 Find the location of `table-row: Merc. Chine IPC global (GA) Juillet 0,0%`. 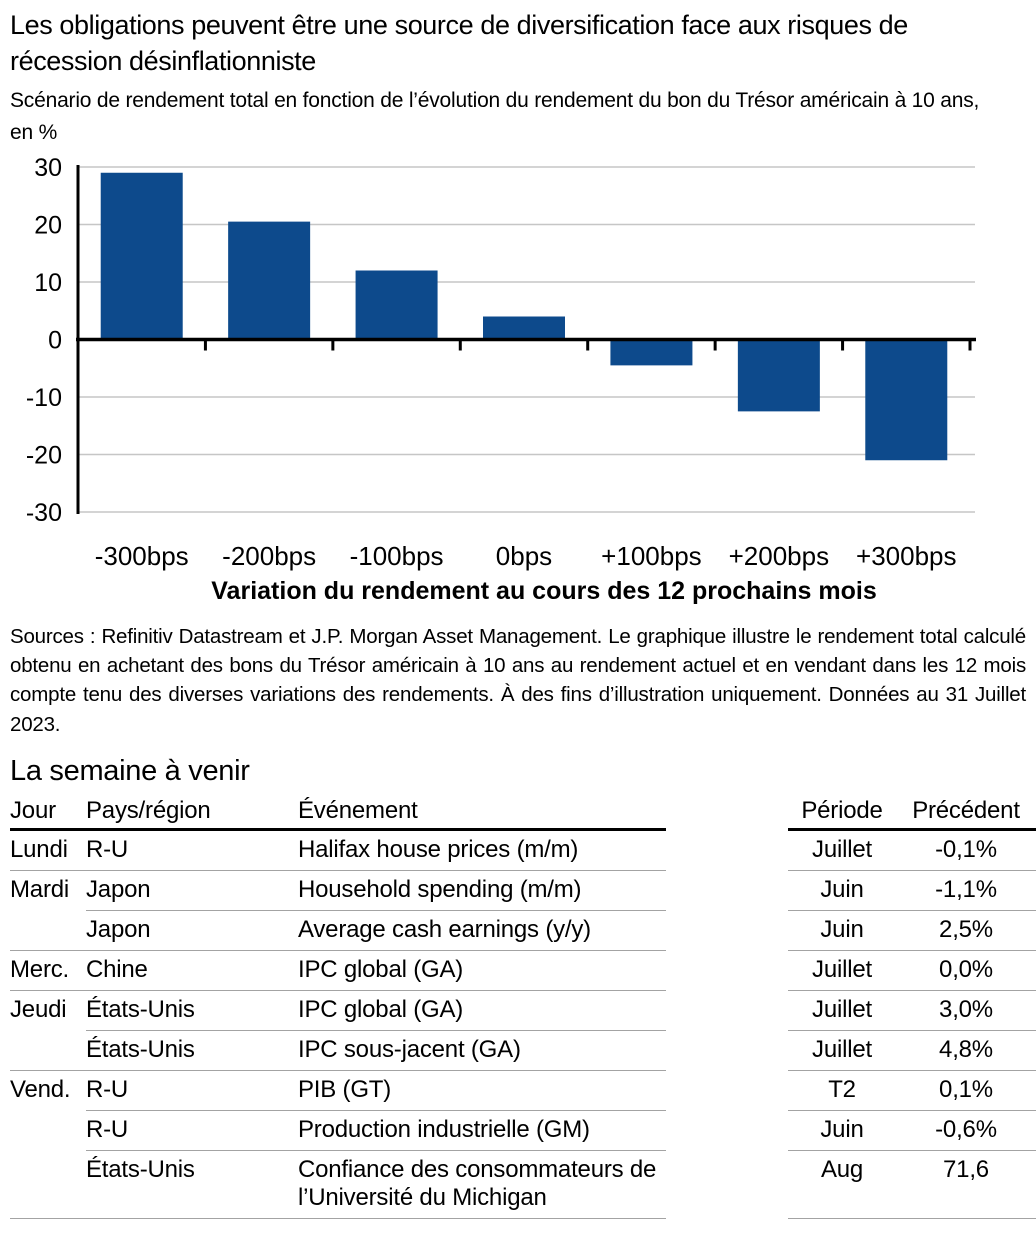

table-row: Merc. Chine IPC global (GA) Juillet 0,0% is located at coordinates (523, 971).